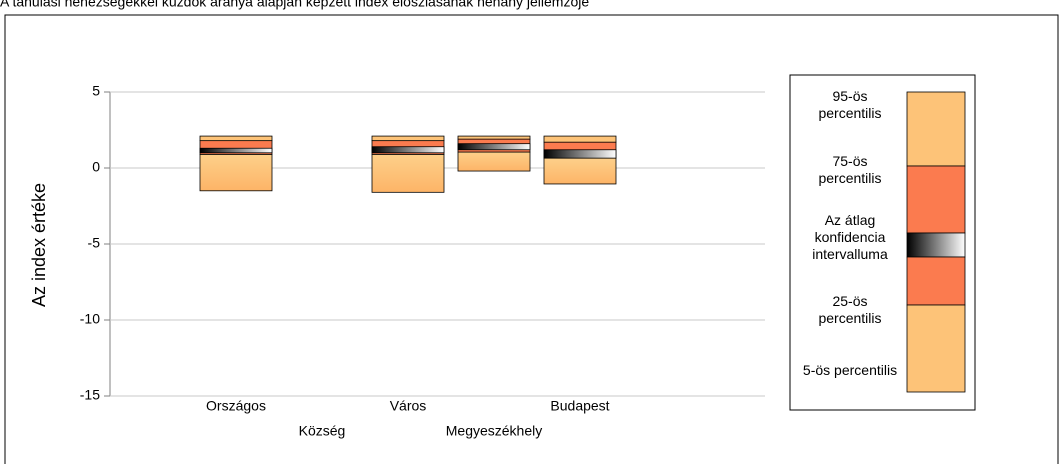 The width and height of the screenshot is (1063, 464). What do you see at coordinates (579, 406) in the screenshot?
I see `x-tick-label: Budapest` at bounding box center [579, 406].